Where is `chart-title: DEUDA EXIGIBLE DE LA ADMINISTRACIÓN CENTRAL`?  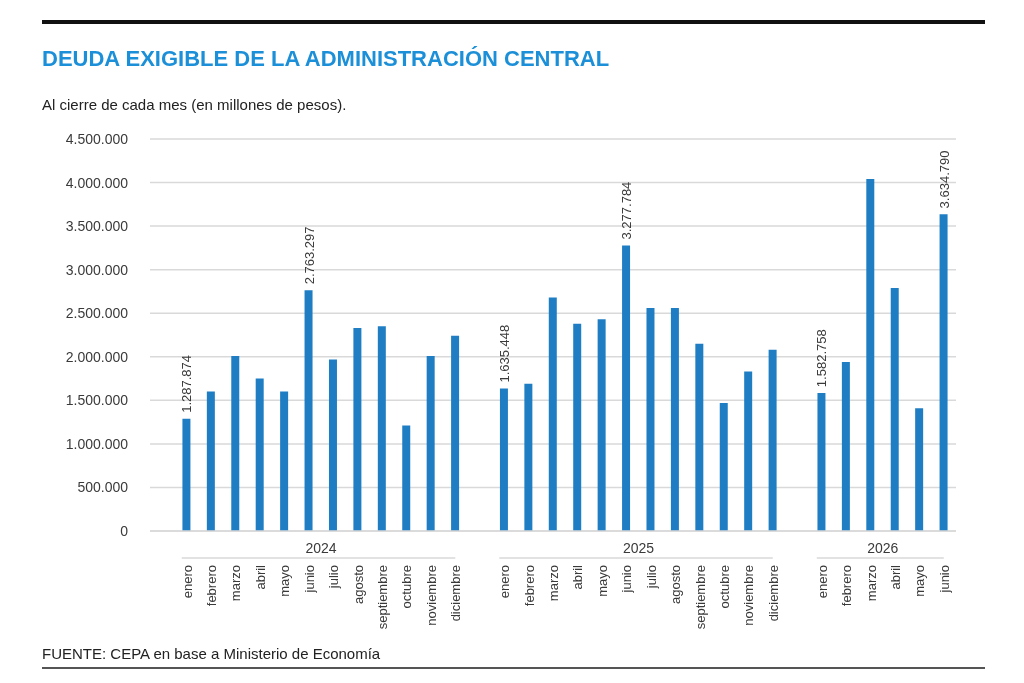 chart-title: DEUDA EXIGIBLE DE LA ADMINISTRACIÓN CENTRAL is located at coordinates (326, 59).